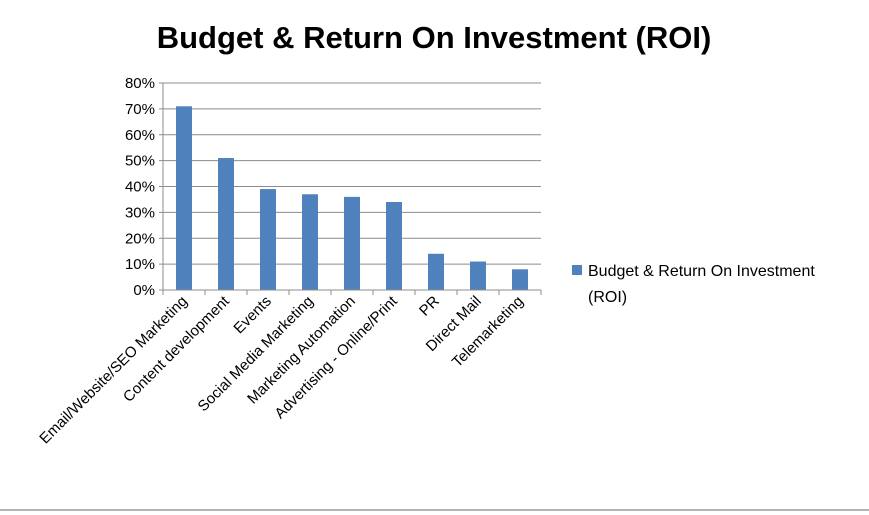 The image size is (869, 515). Describe the element at coordinates (693, 284) in the screenshot. I see `legend: Budget & Return On Investment (ROI)` at that location.